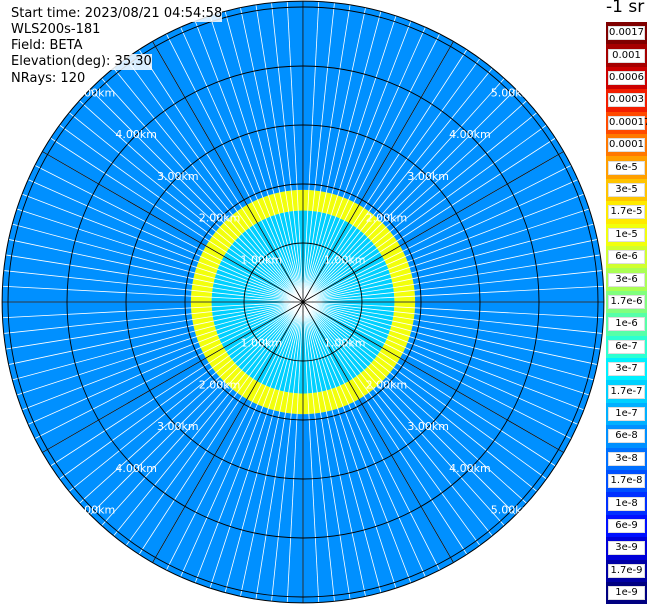  What do you see at coordinates (626, 33) in the screenshot?
I see `colorbar-tick-label: 0.0017` at bounding box center [626, 33].